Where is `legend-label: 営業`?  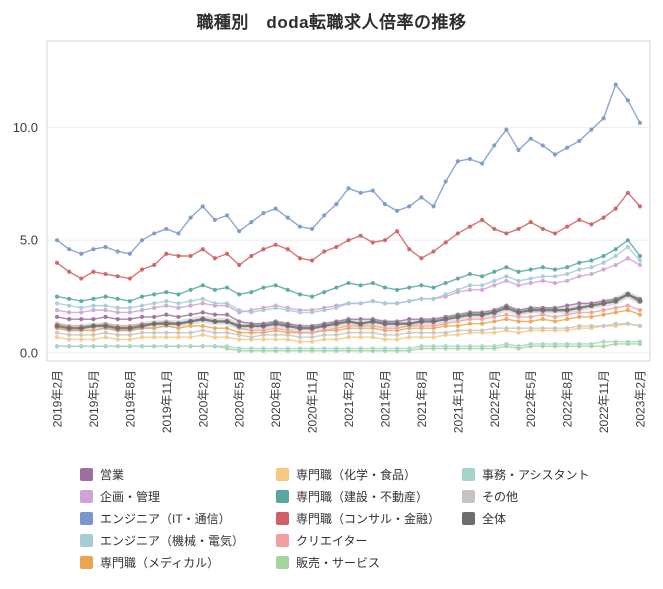
legend-label: 営業 is located at coordinates (112, 474).